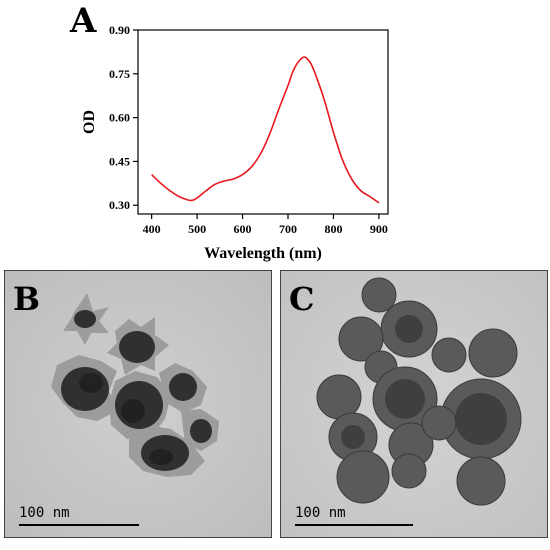  What do you see at coordinates (152, 229) in the screenshot?
I see `x-tick-label: 400` at bounding box center [152, 229].